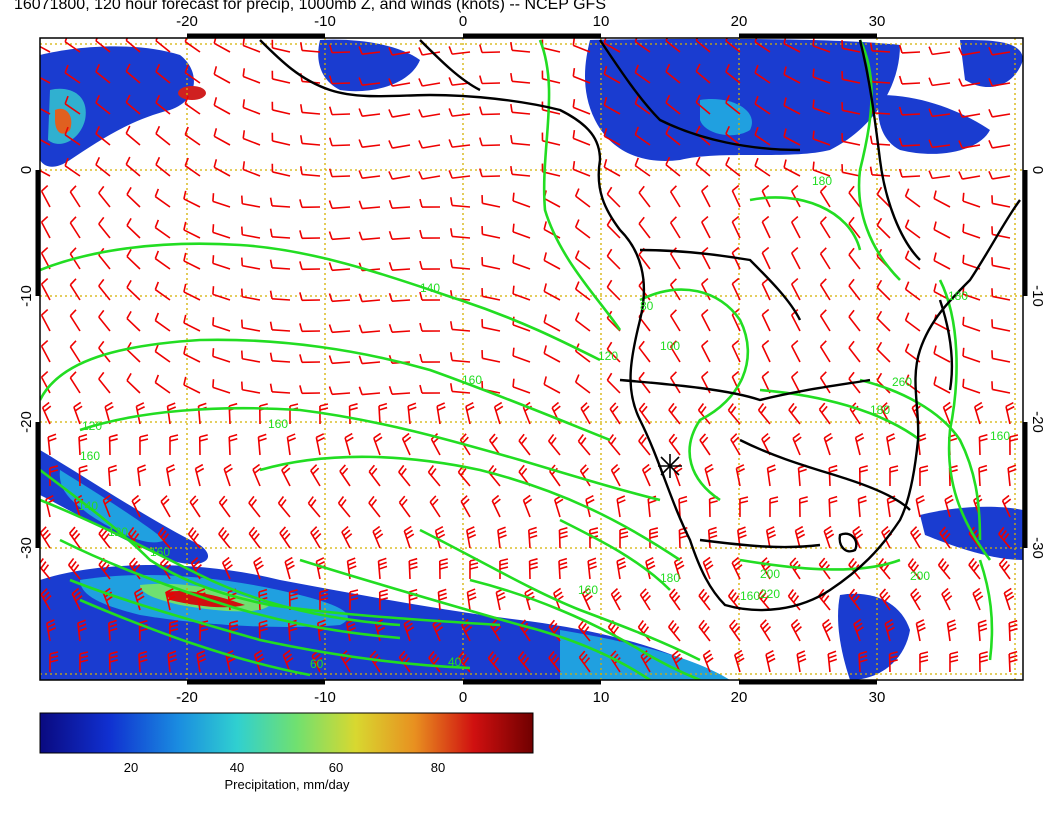 The image size is (1056, 816). What do you see at coordinates (438, 767) in the screenshot?
I see `colorbar-tick: 80` at bounding box center [438, 767].